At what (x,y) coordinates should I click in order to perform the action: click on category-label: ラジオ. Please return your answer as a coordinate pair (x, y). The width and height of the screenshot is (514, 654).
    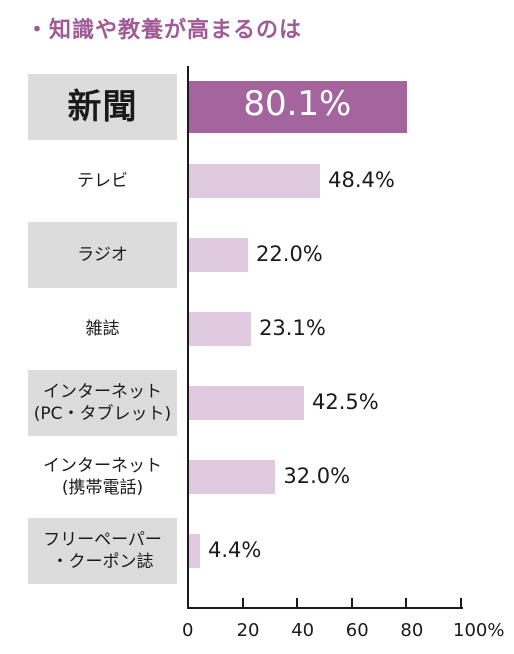
    Looking at the image, I should click on (102, 255).